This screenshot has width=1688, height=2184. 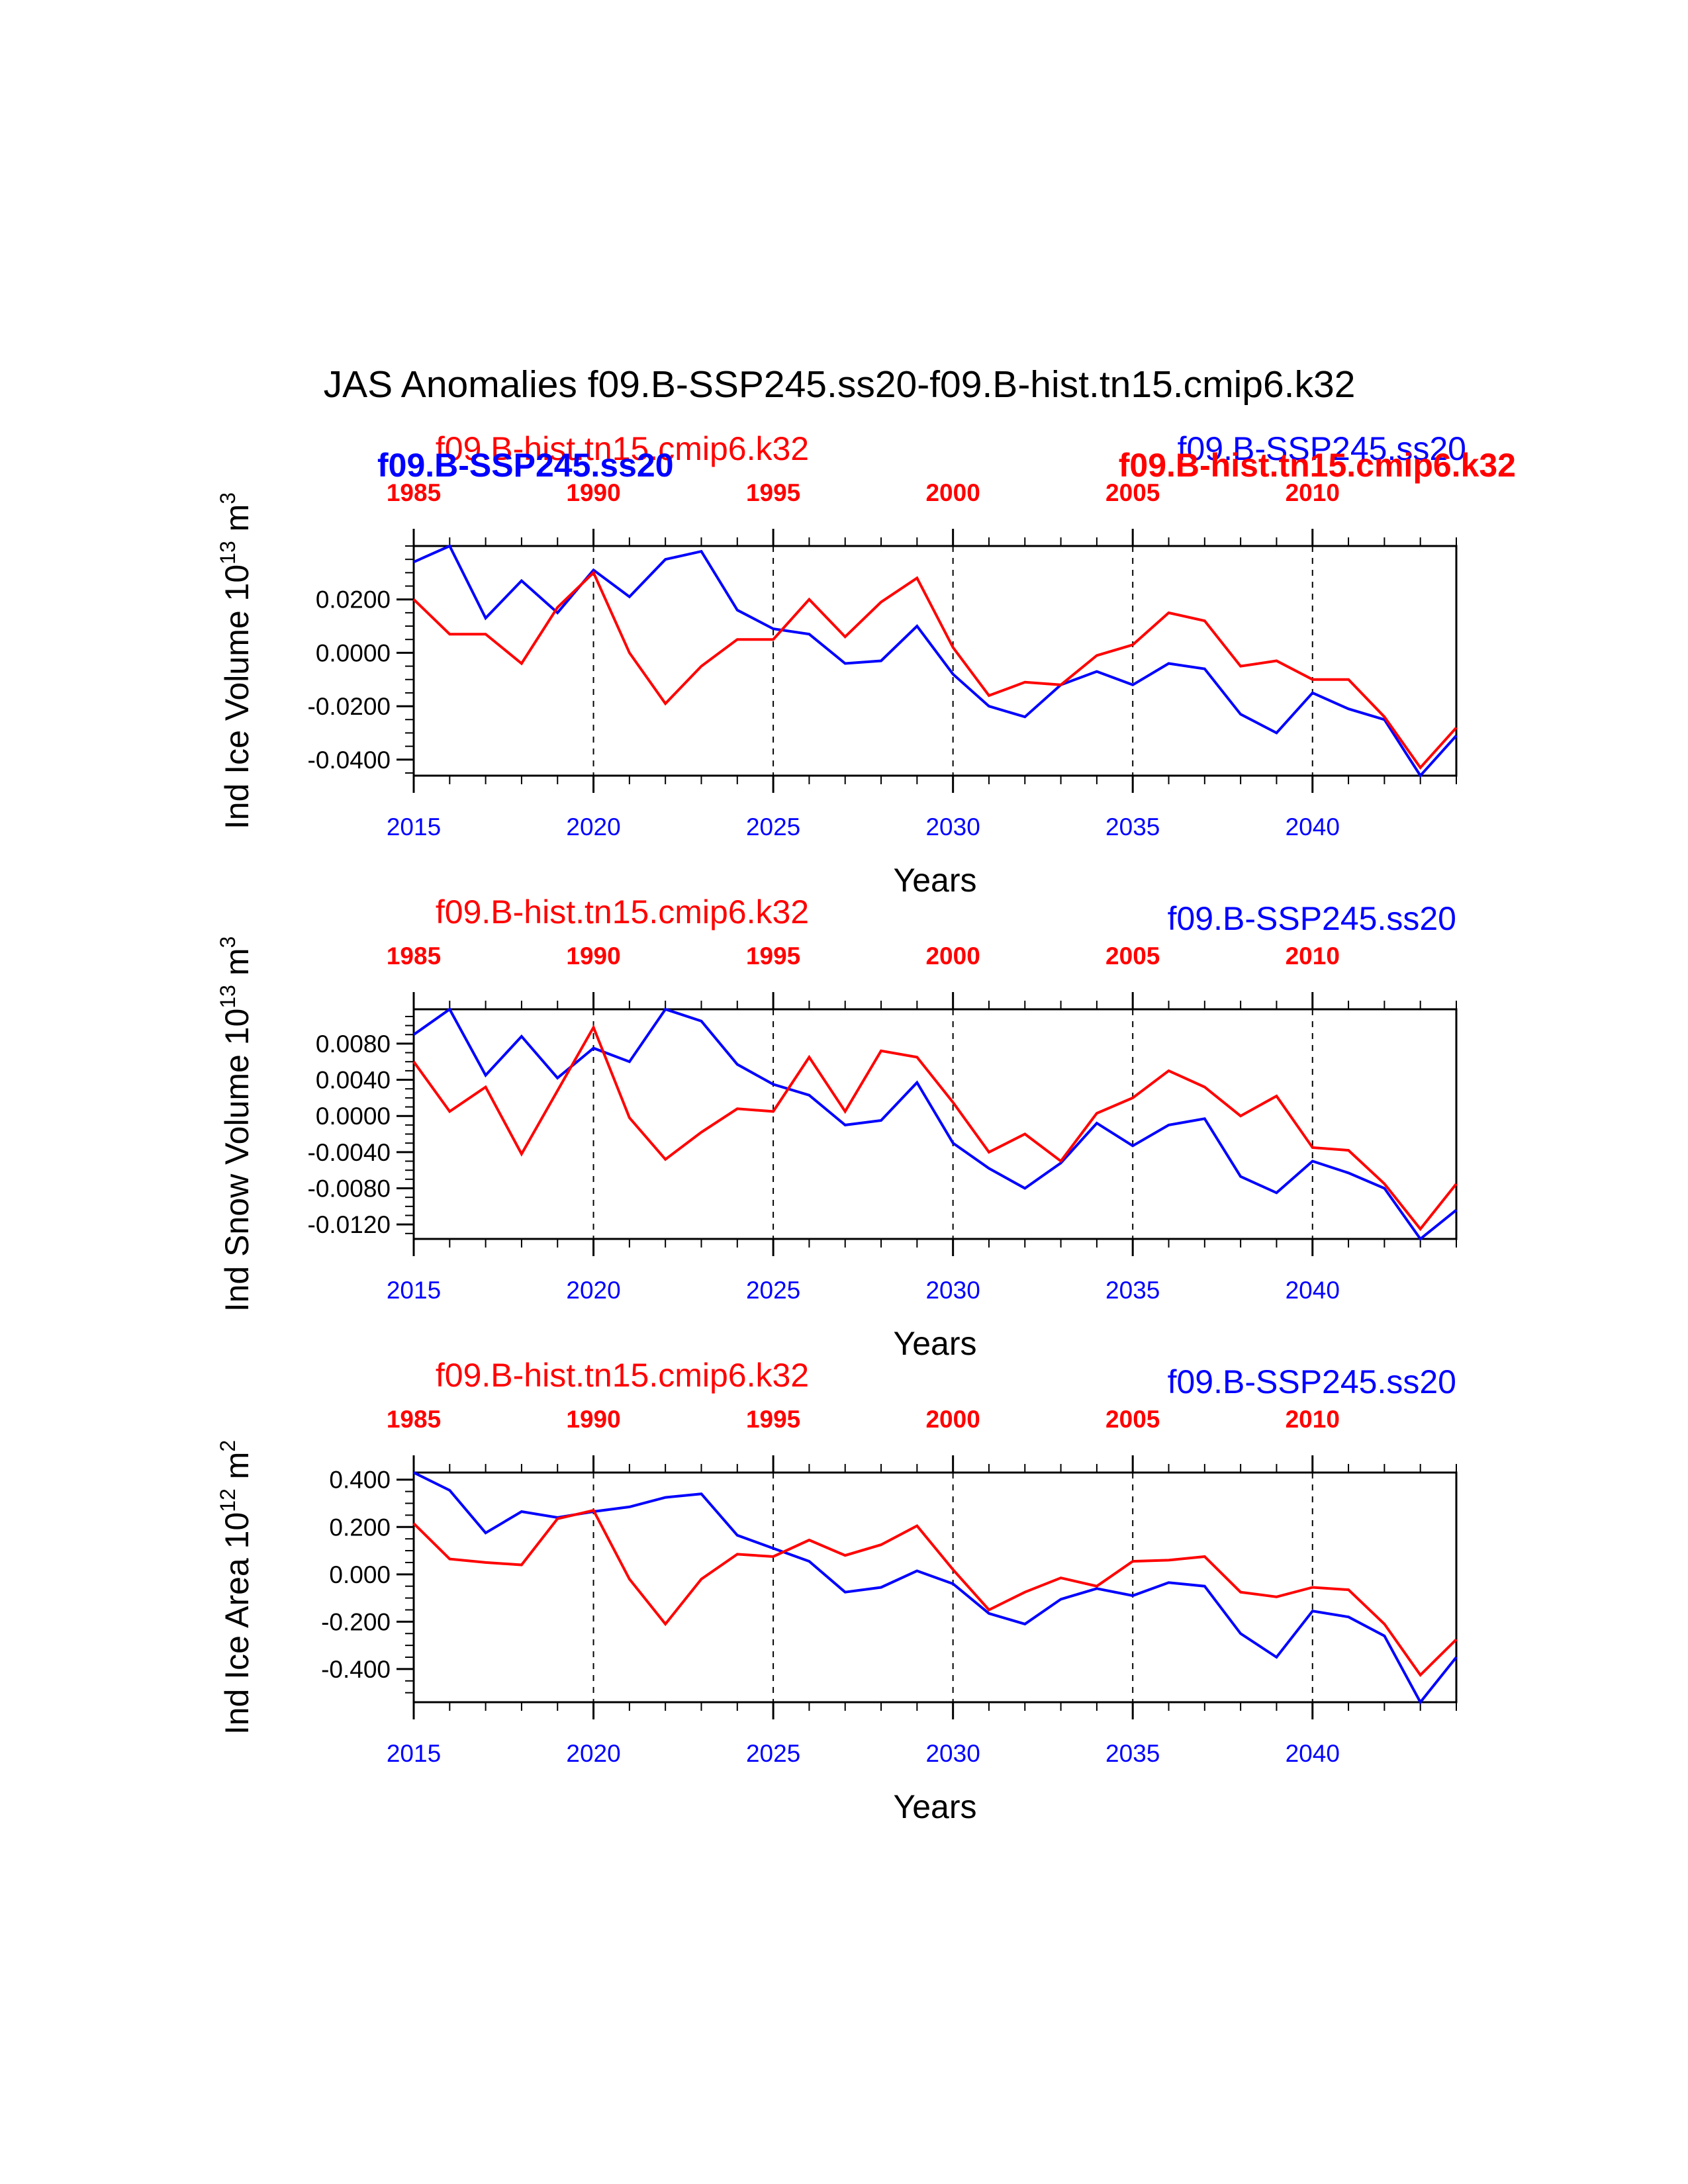 What do you see at coordinates (349, 1224) in the screenshot?
I see `y-tick-label: -0.0120` at bounding box center [349, 1224].